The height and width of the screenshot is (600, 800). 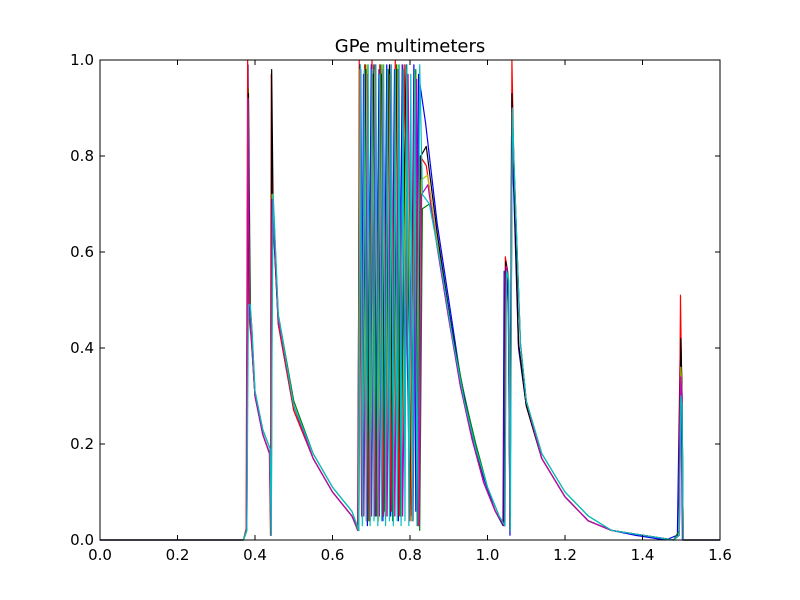 I want to click on x-tick-label: 0.8, so click(x=410, y=555).